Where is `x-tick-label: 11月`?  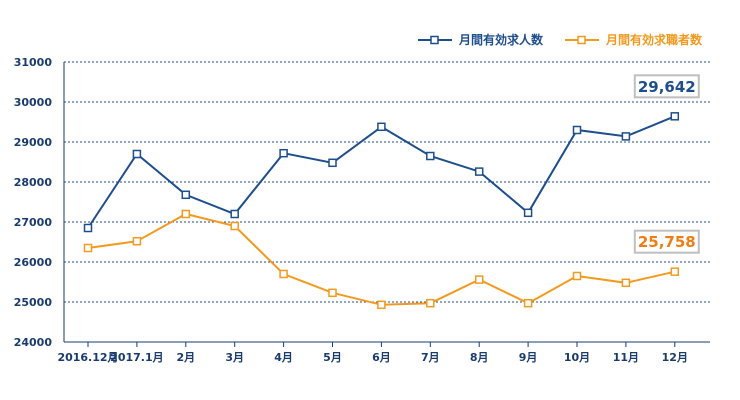 x-tick-label: 11月 is located at coordinates (626, 357).